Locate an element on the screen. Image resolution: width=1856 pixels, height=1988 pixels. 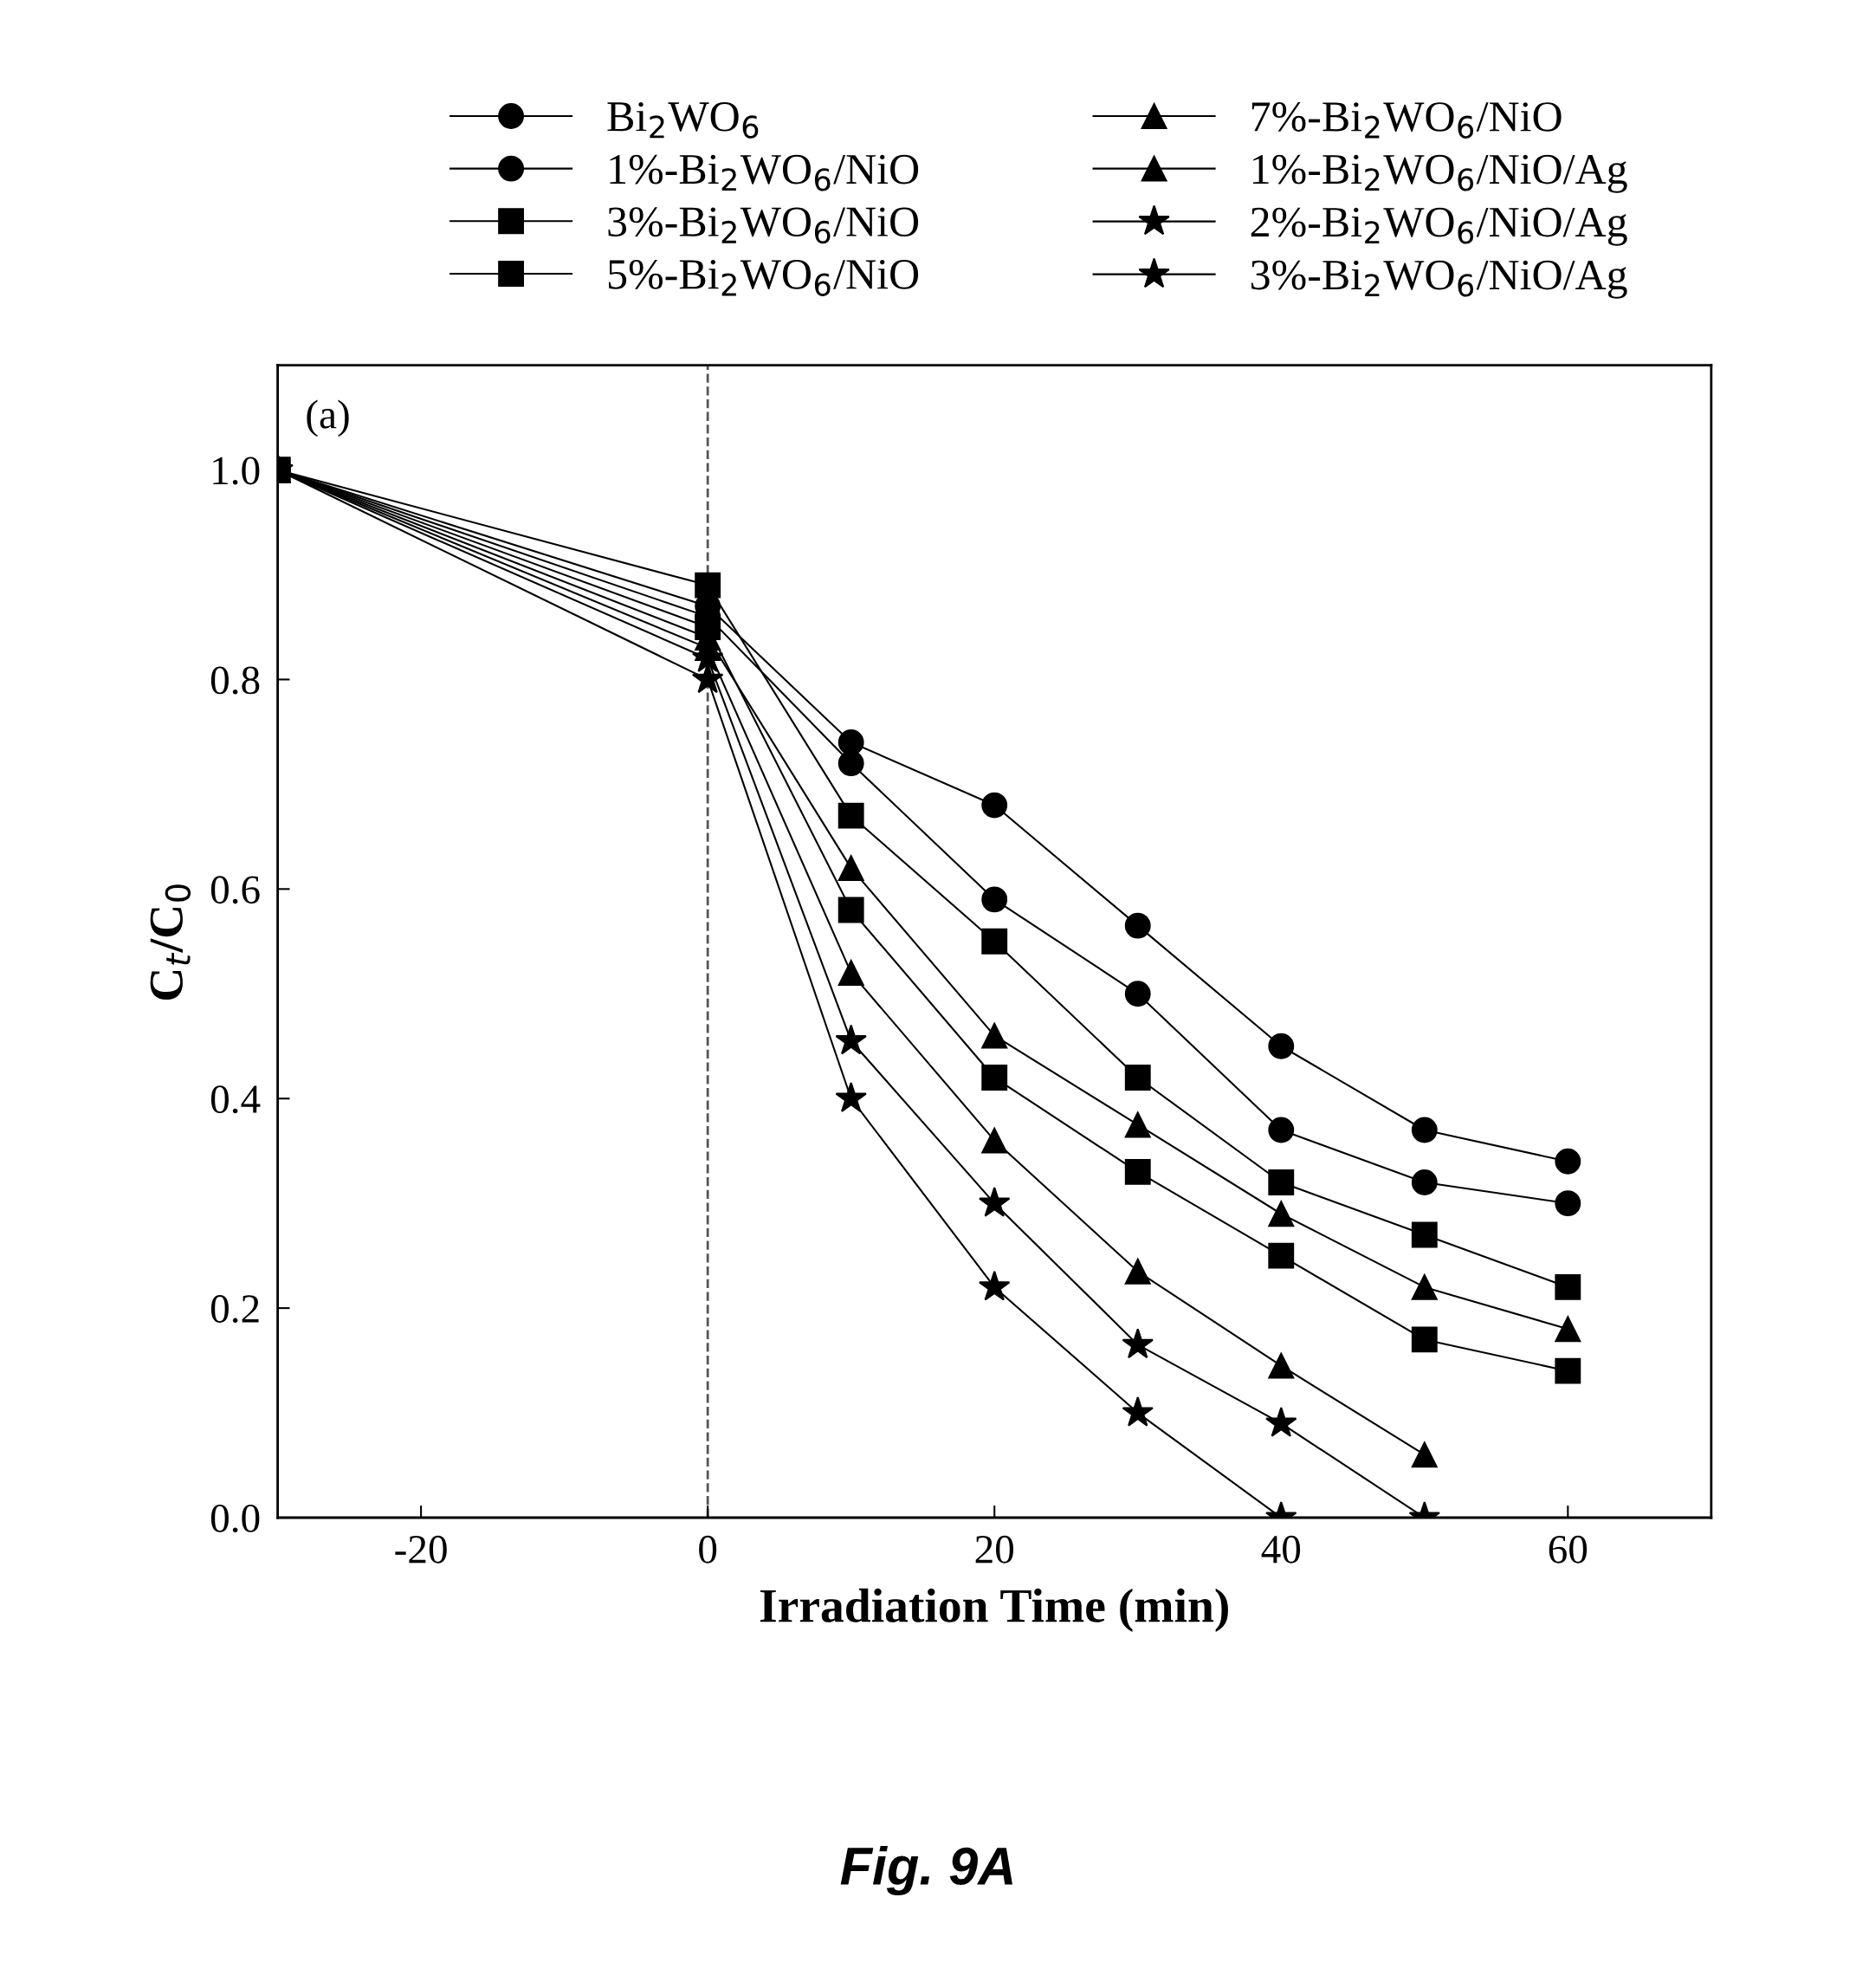
legend-label: Bi$_{2}$WO$_{6}$ is located at coordinates (683, 121).